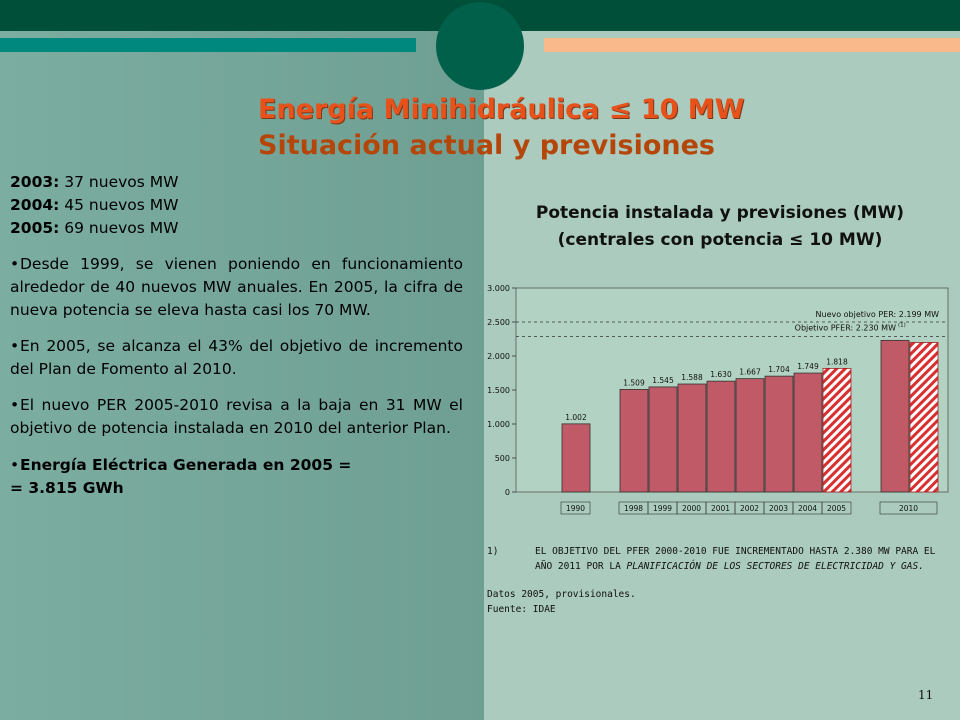 This screenshot has height=720, width=960. I want to click on bar-value-label: 1.545, so click(663, 380).